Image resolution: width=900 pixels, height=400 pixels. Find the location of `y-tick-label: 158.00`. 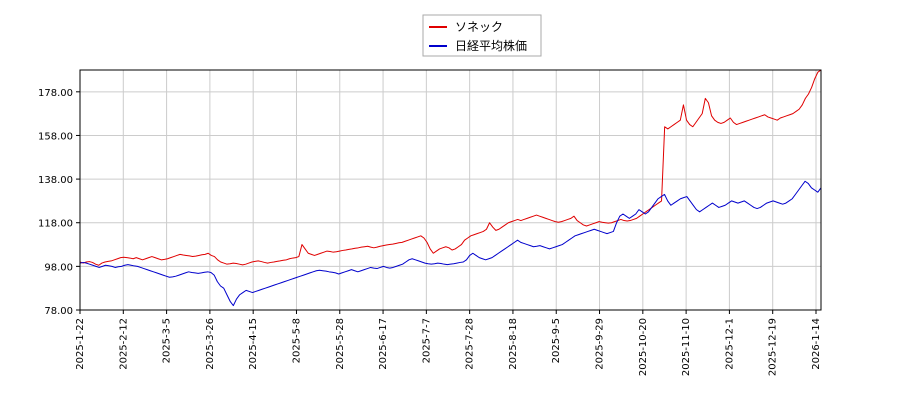

y-tick-label: 158.00 is located at coordinates (55, 136).